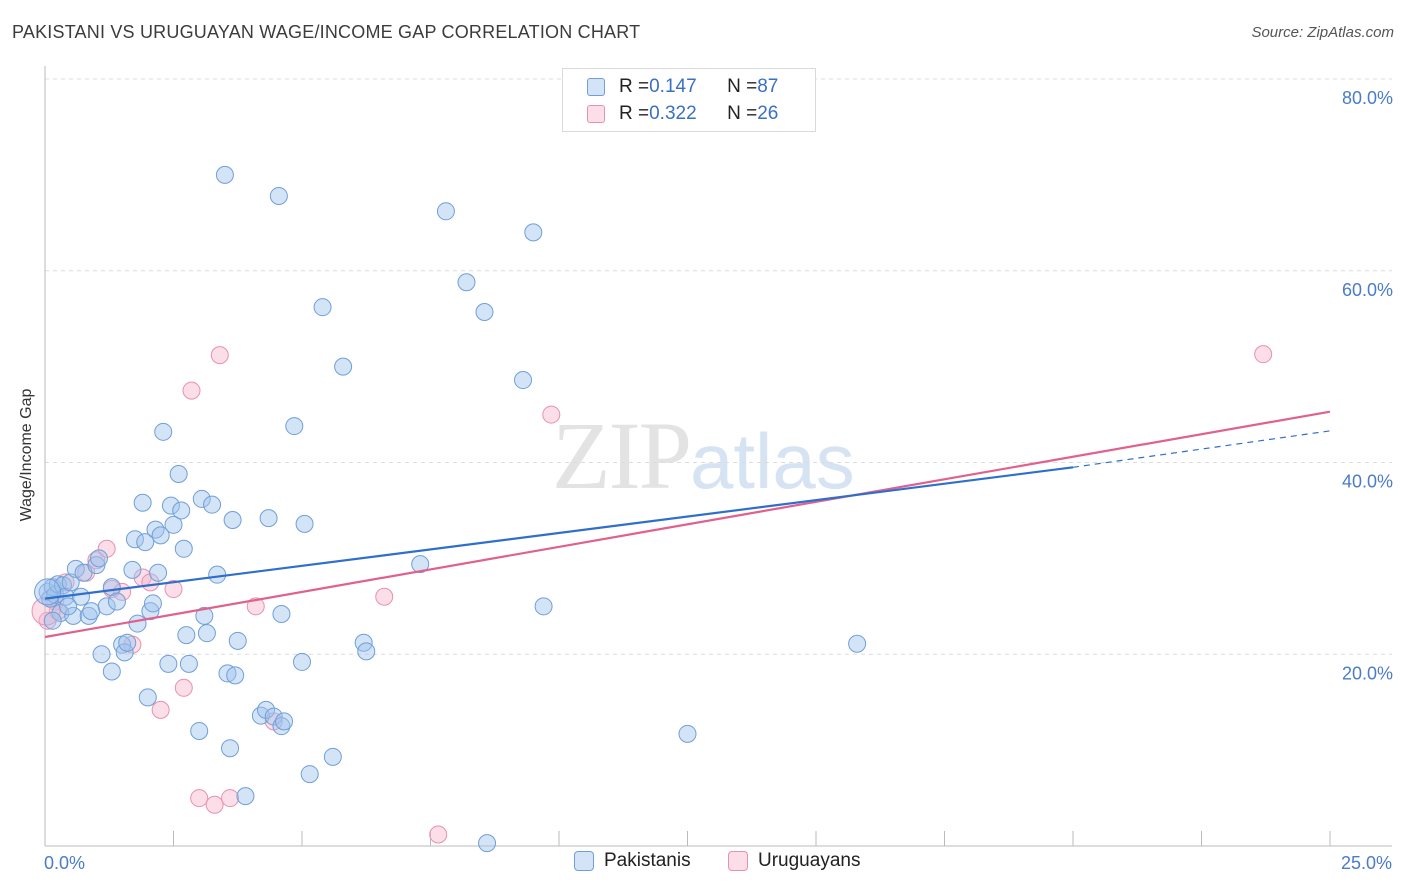 The width and height of the screenshot is (1406, 892). I want to click on legend-item-pakistanis: Pakistanis, so click(632, 861).